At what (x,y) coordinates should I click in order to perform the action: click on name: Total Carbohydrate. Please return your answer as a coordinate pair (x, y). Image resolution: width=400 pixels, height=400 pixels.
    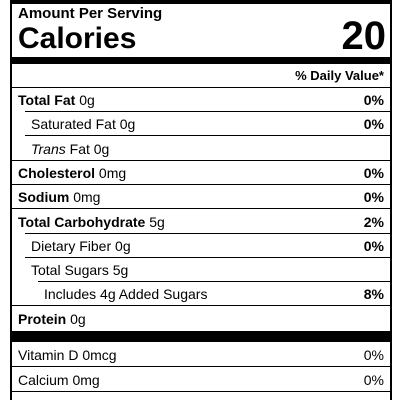
    Looking at the image, I should click on (82, 221).